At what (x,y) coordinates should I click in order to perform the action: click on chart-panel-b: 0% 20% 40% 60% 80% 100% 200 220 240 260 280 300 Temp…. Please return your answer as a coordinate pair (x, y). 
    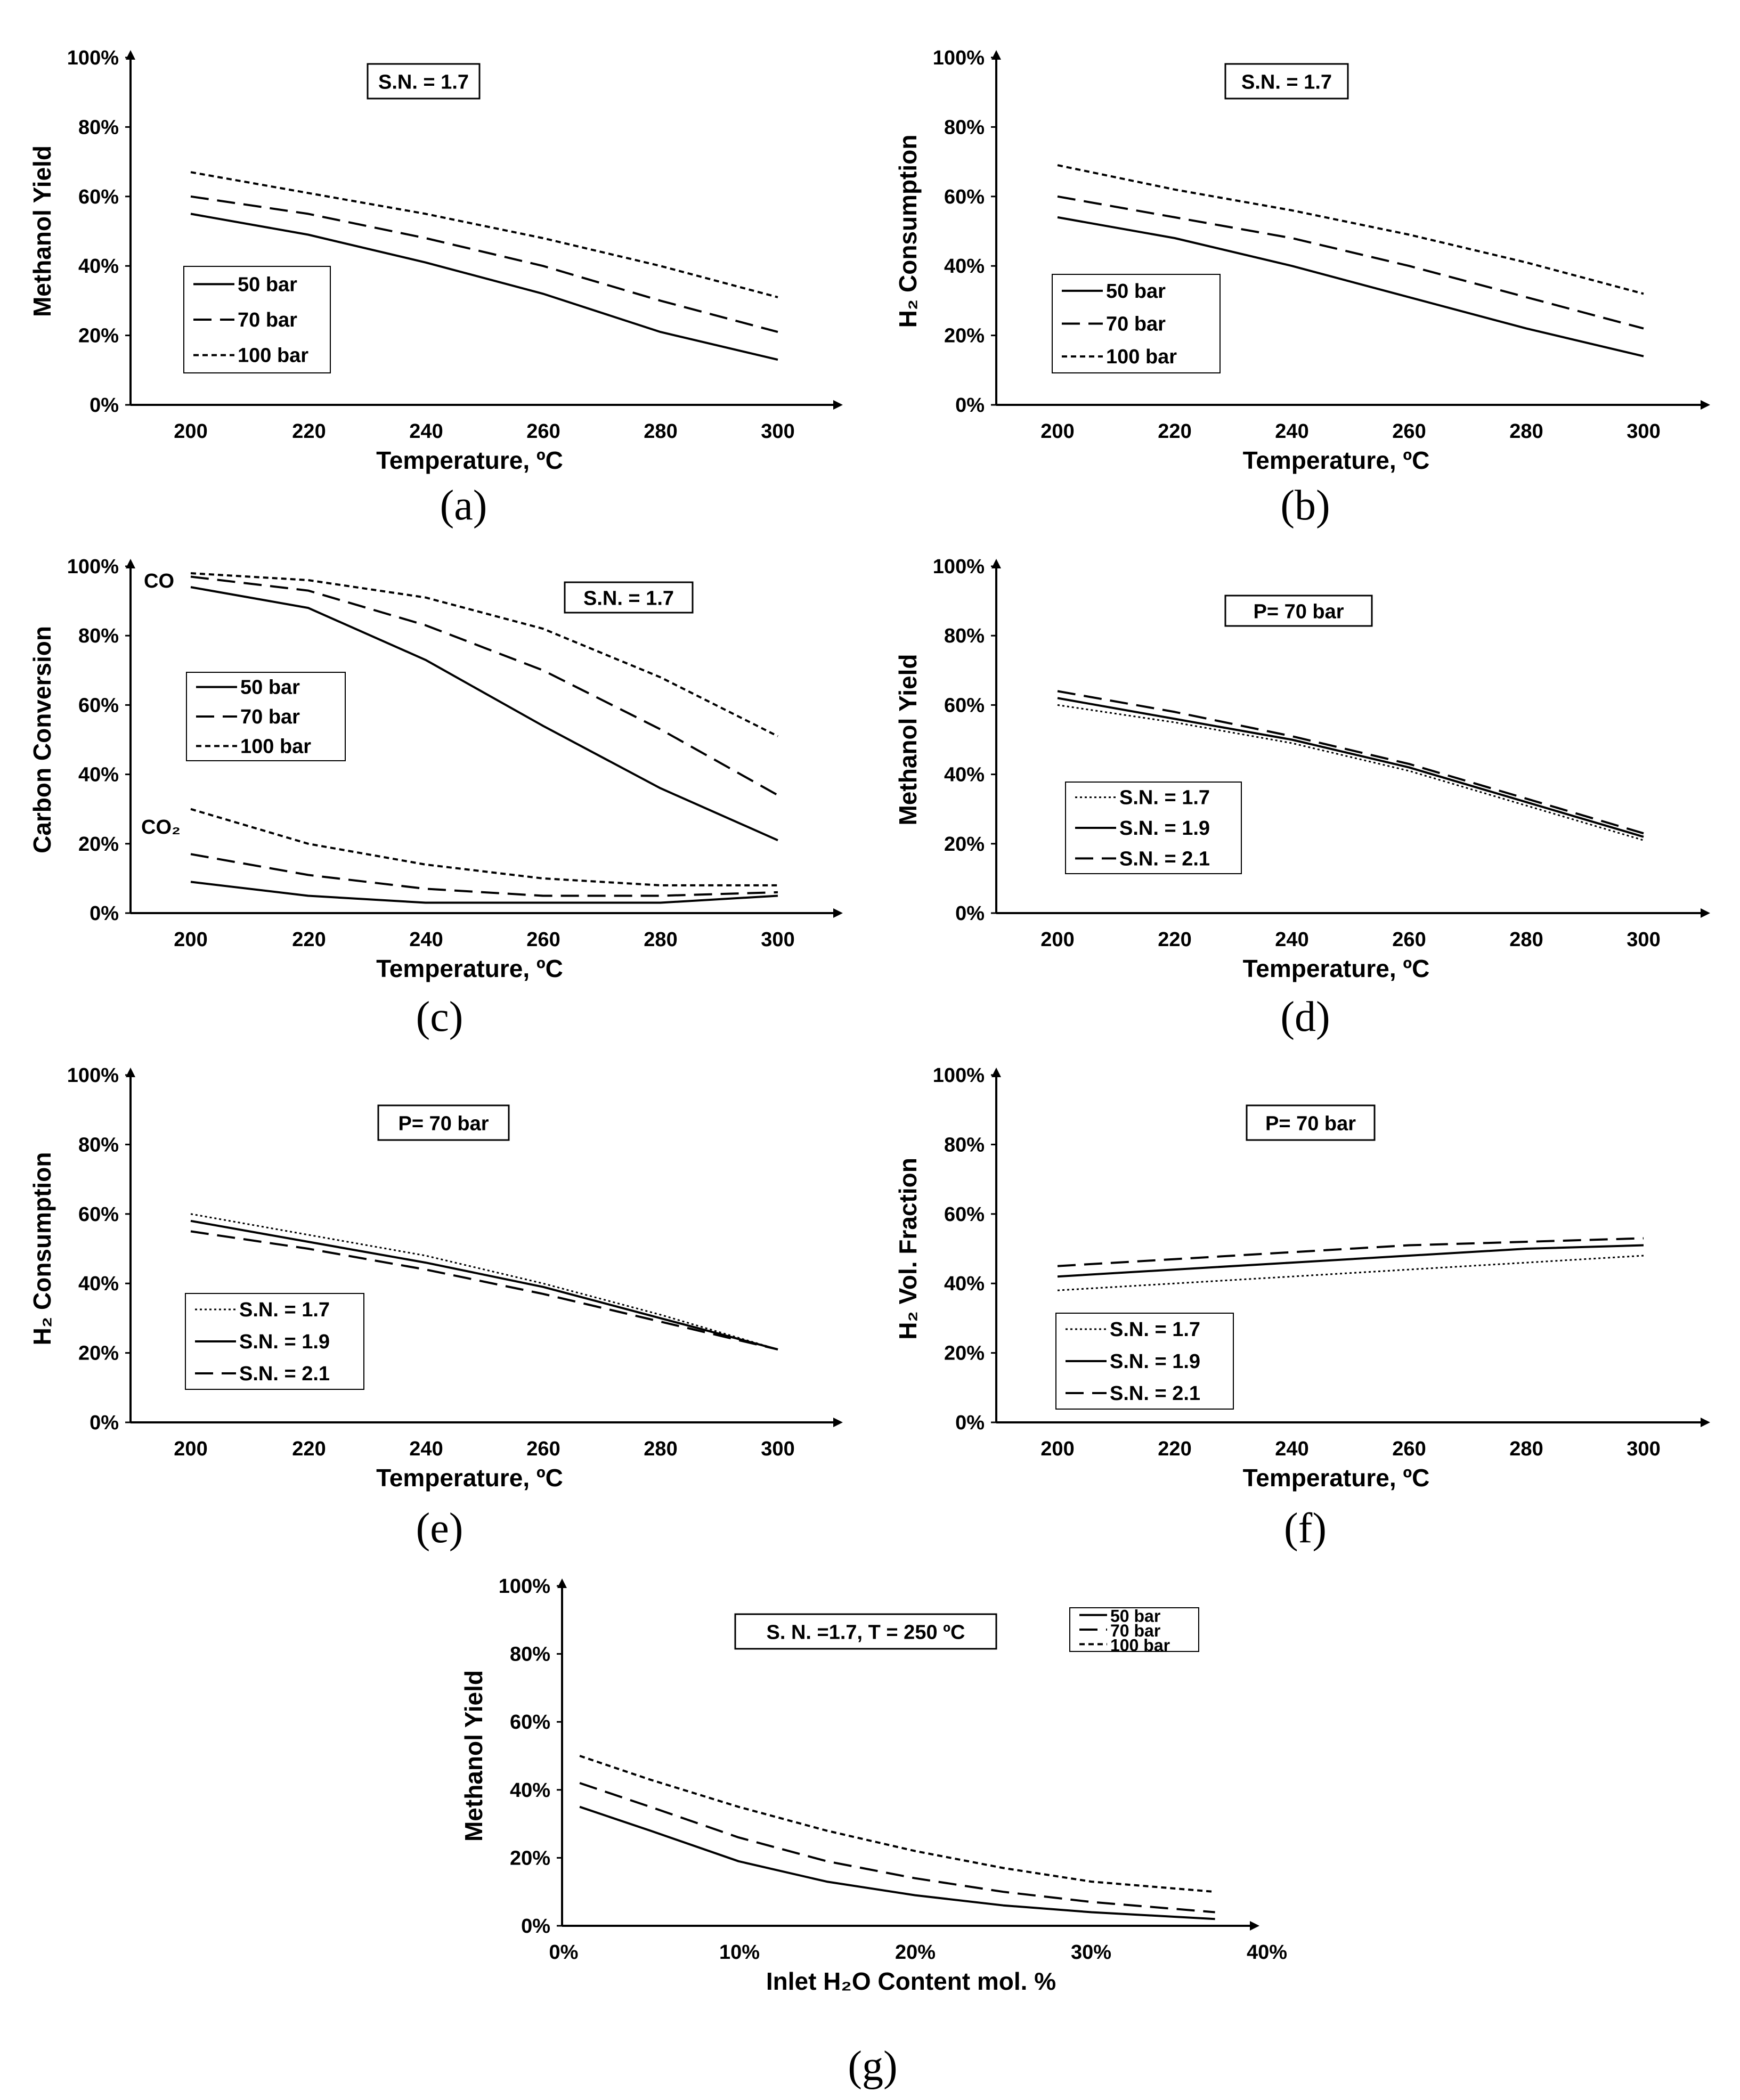
    Looking at the image, I should click on (1302, 288).